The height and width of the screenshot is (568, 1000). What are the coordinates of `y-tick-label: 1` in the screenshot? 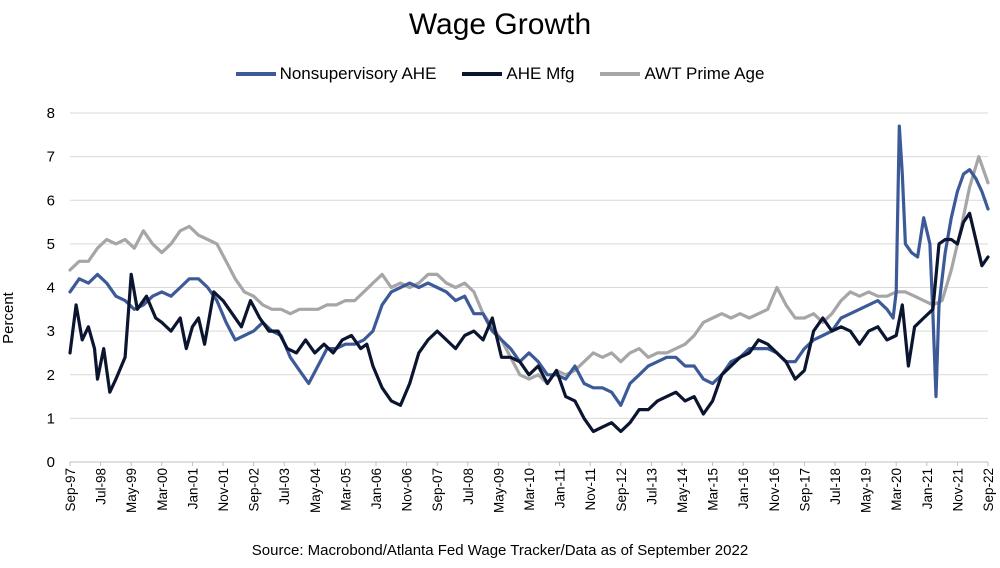 It's located at (51, 418).